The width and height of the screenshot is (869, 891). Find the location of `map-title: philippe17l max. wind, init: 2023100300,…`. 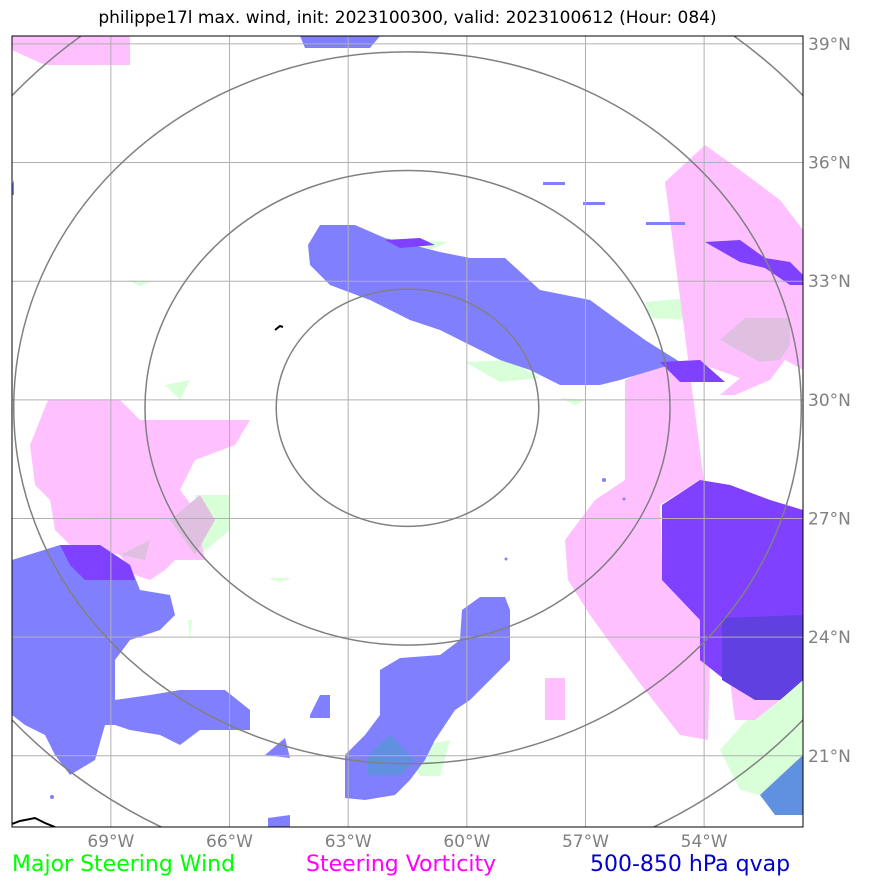

map-title: philippe17l max. wind, init: 2023100300,… is located at coordinates (407, 18).